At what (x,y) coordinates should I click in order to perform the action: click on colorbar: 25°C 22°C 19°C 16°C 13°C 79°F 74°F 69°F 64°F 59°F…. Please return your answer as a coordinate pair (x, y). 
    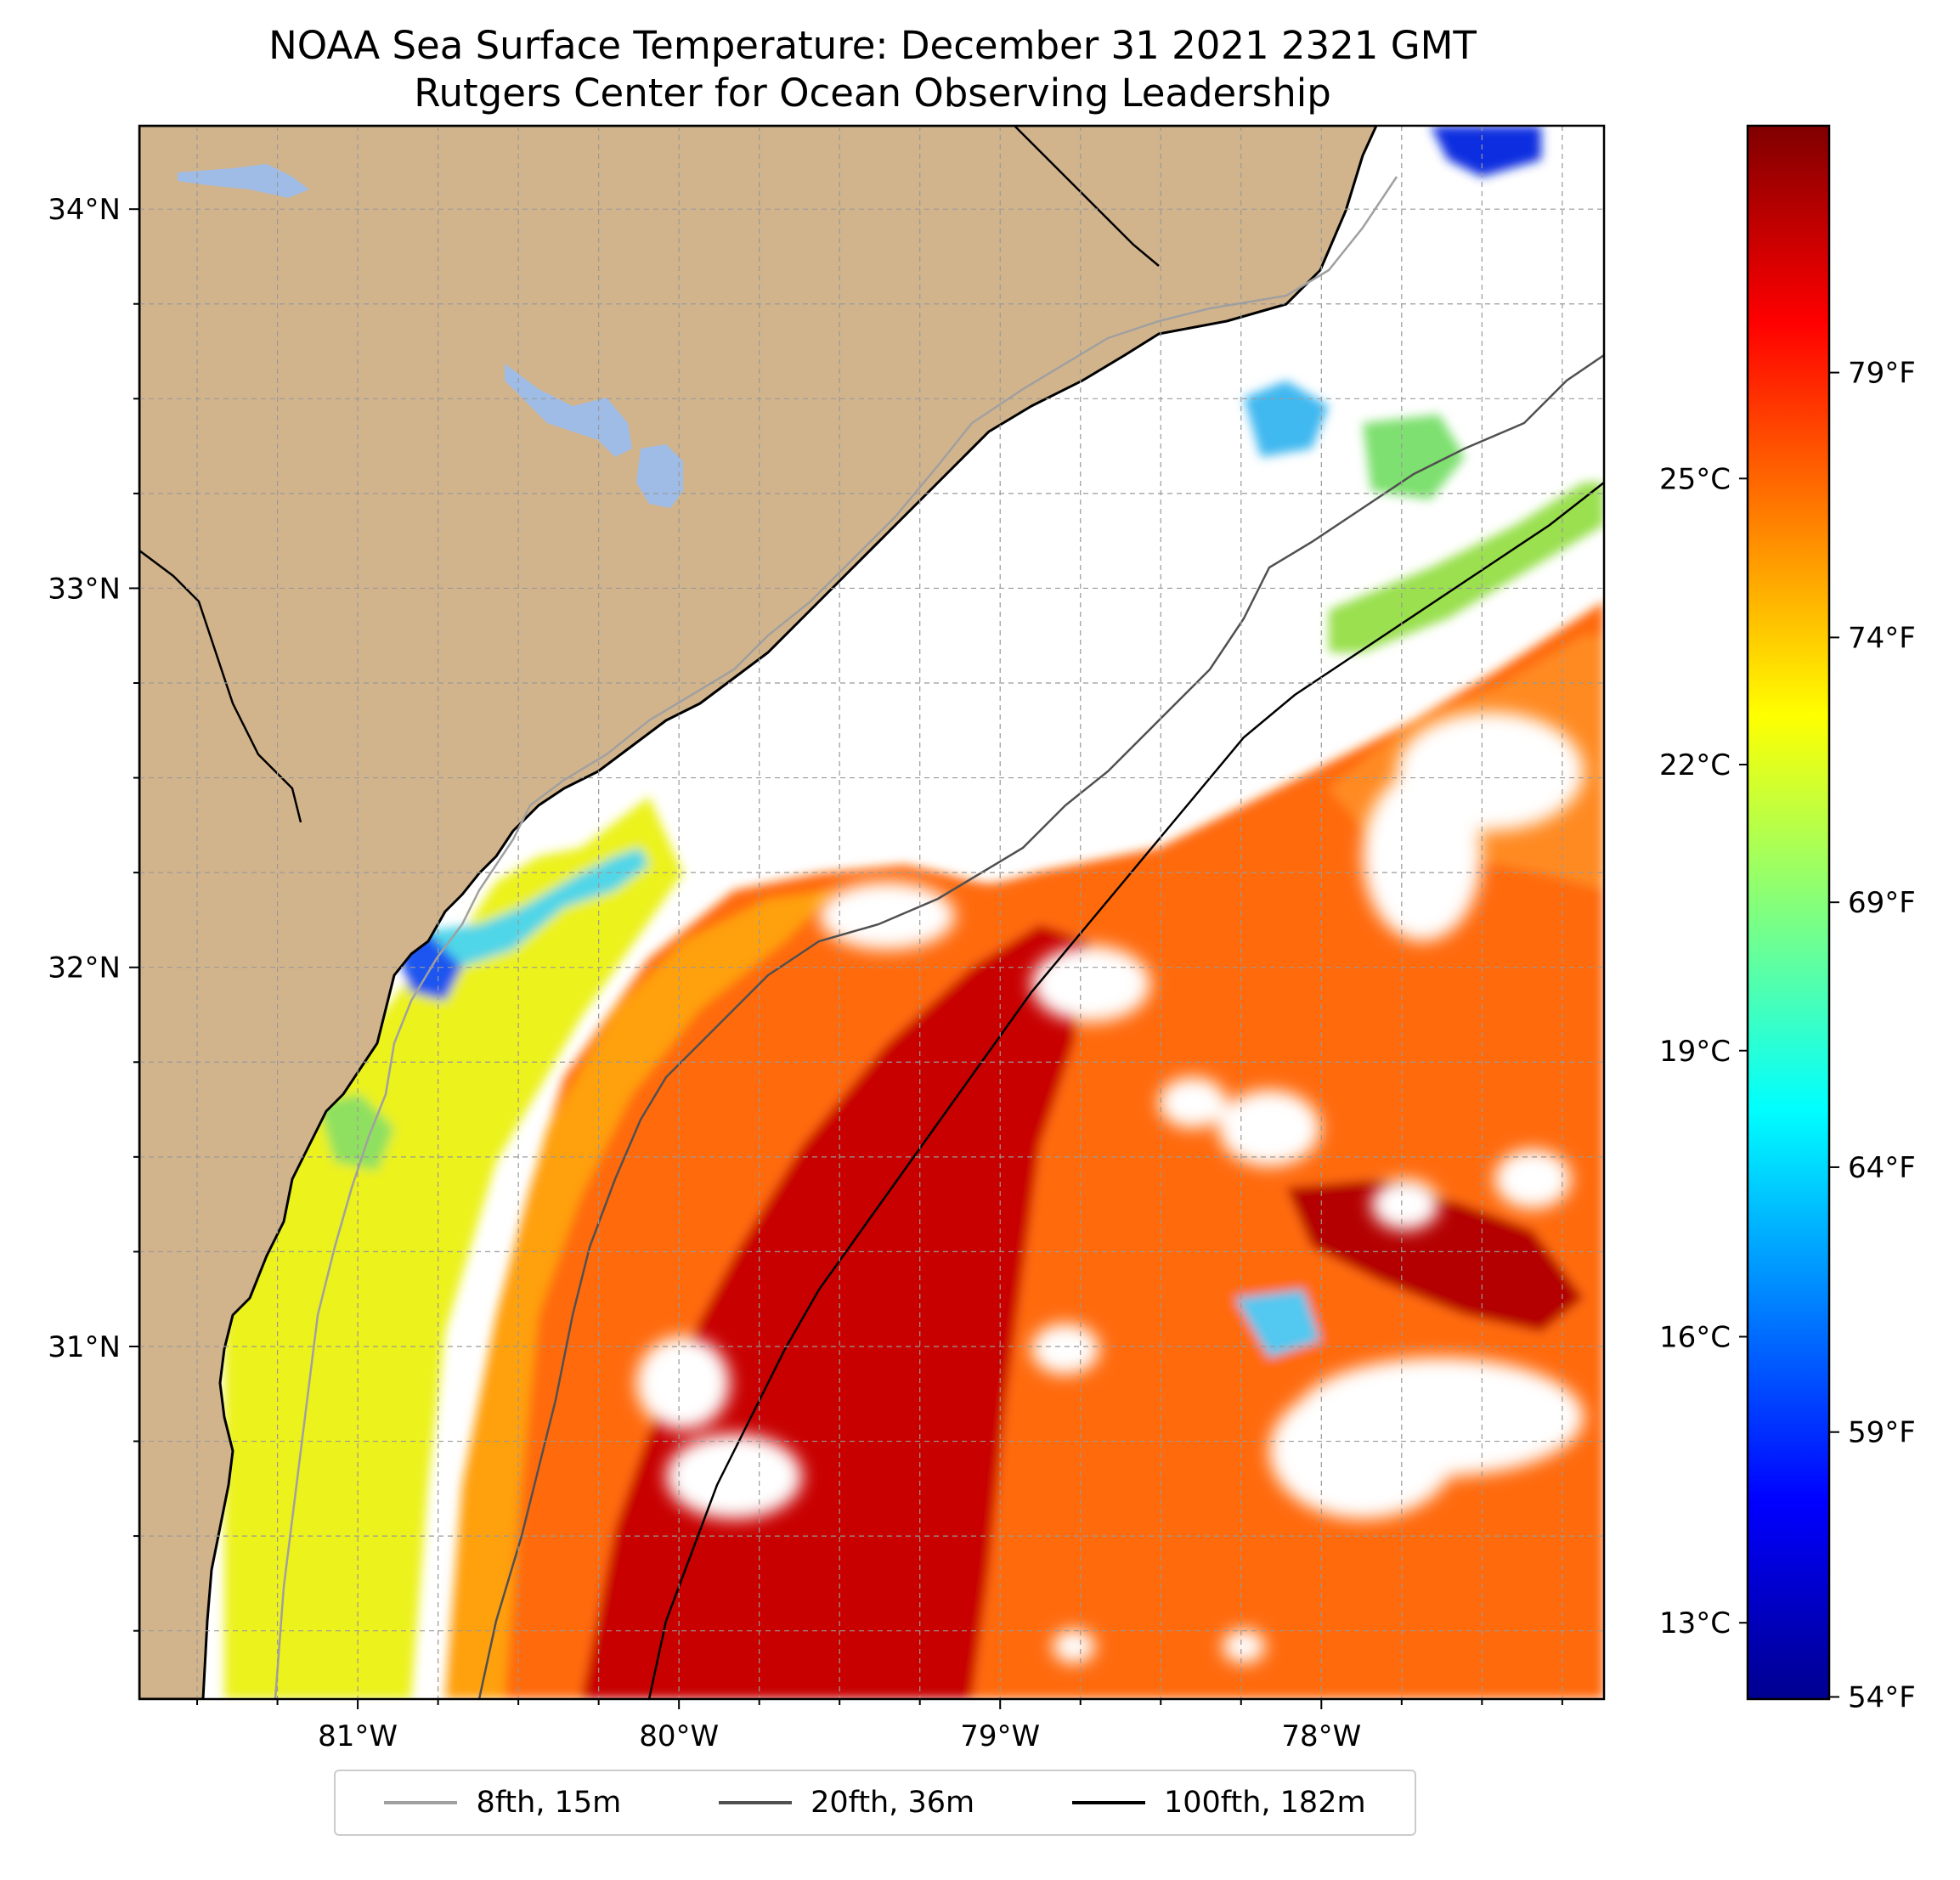
    Looking at the image, I should click on (1788, 920).